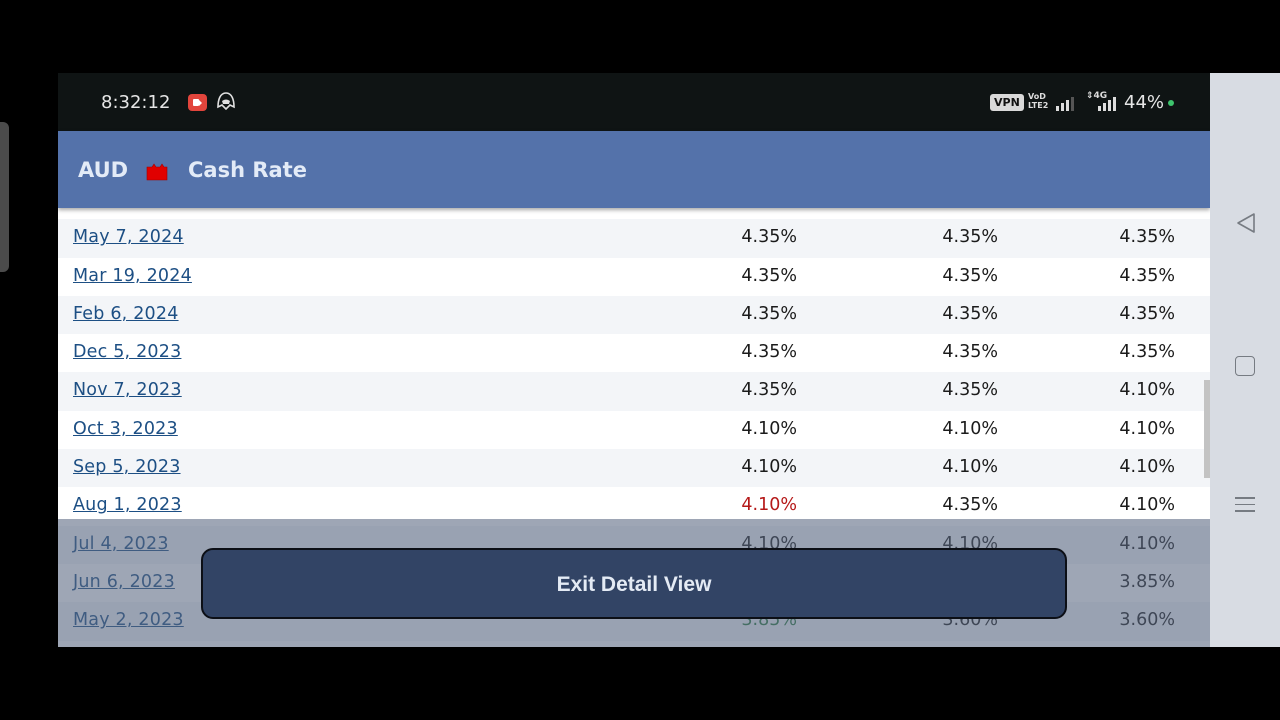  What do you see at coordinates (634, 430) in the screenshot?
I see `table-row: Oct 3, 2023 4.10% 4.10% 4.10%` at bounding box center [634, 430].